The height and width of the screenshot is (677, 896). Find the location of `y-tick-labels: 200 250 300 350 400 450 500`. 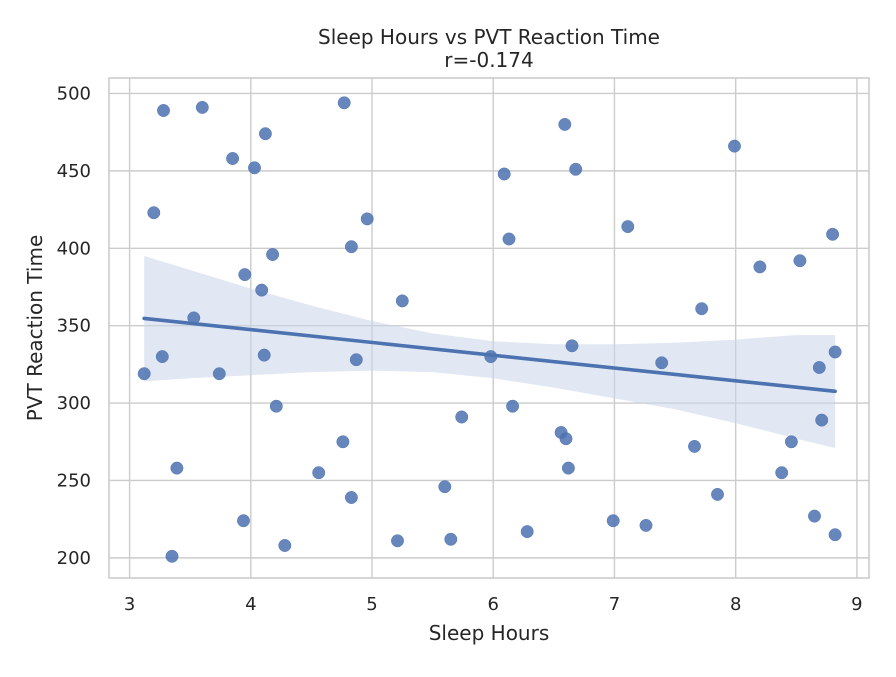

y-tick-labels: 200 250 300 350 400 450 500 is located at coordinates (74, 325).